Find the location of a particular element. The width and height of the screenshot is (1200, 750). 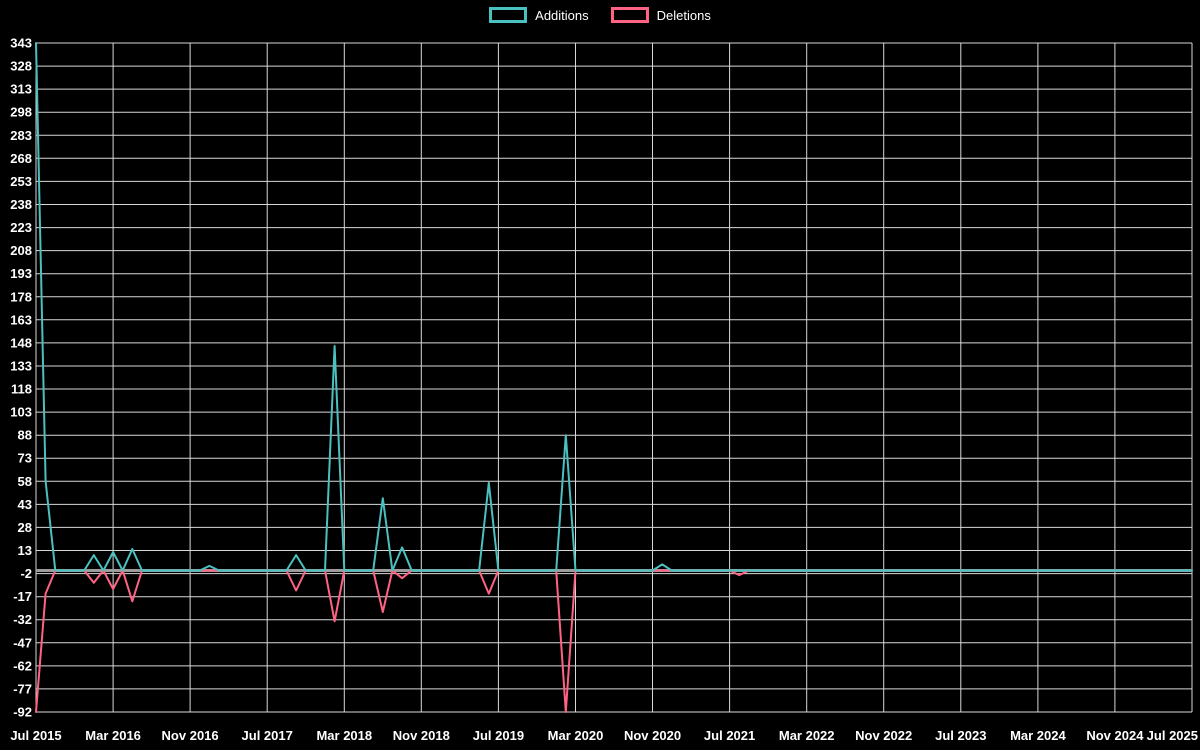

y-tick-label: -47 is located at coordinates (22, 642).